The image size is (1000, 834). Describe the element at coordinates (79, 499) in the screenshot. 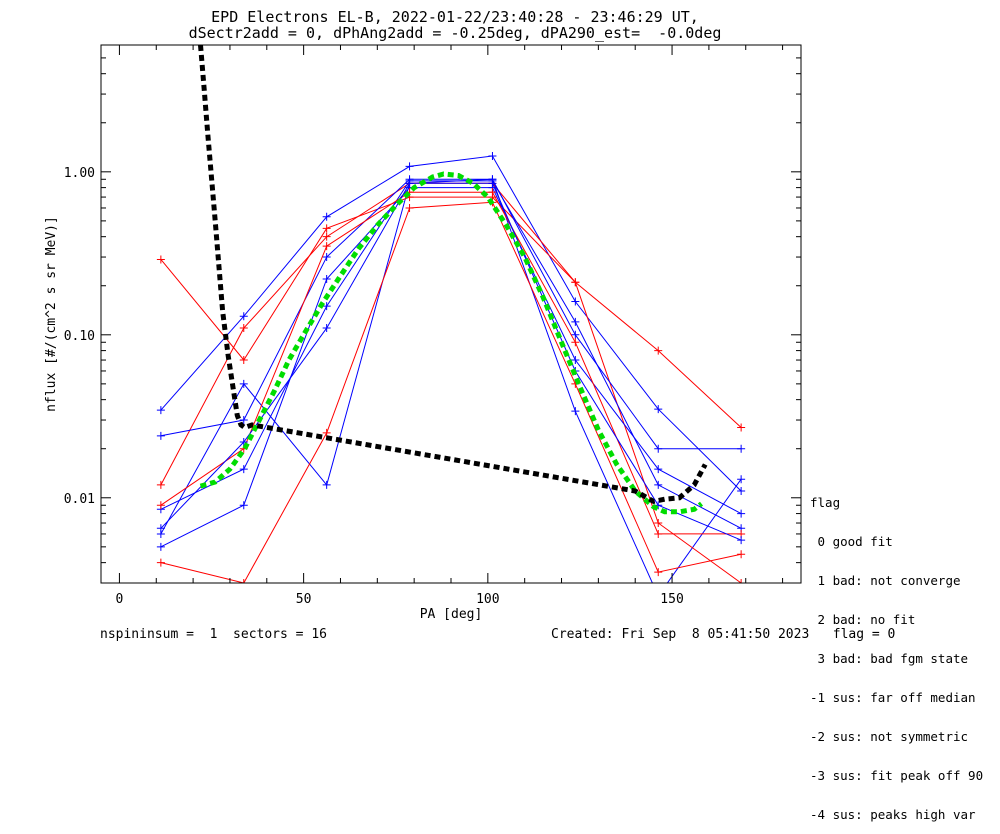

I see `y-tick-label: 0.01` at that location.